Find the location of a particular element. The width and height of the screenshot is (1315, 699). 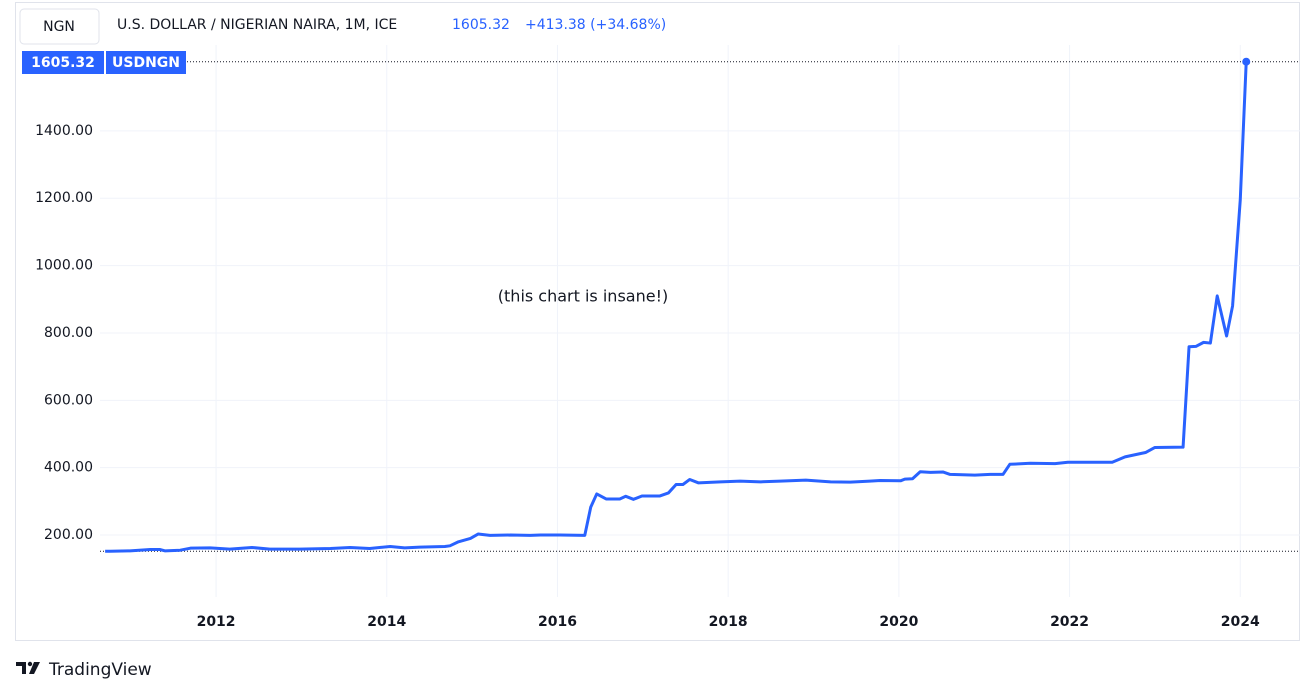

brand-logo is located at coordinates (28, 667).